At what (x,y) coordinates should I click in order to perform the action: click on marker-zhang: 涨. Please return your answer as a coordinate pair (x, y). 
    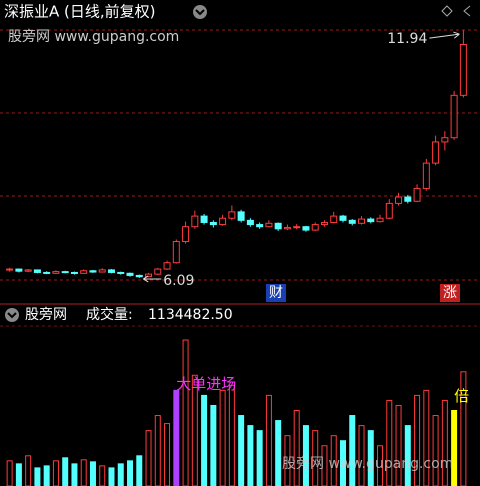
    Looking at the image, I should click on (450, 293).